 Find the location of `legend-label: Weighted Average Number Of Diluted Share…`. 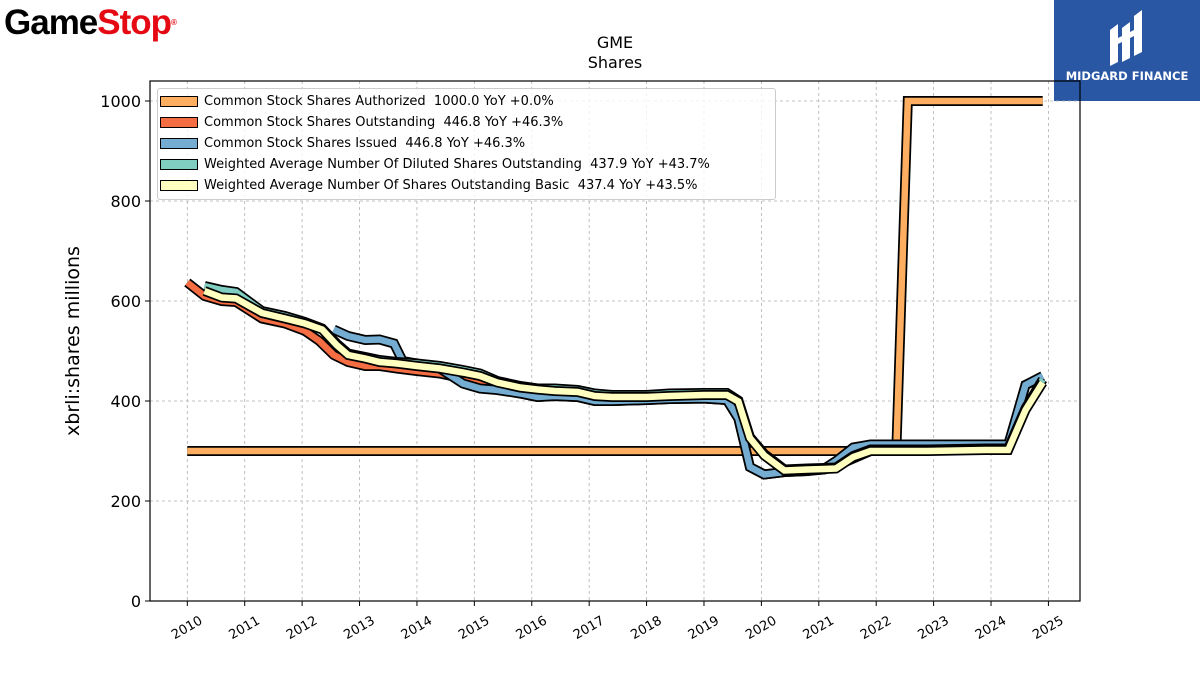

legend-label: Weighted Average Number Of Diluted Share… is located at coordinates (457, 165).